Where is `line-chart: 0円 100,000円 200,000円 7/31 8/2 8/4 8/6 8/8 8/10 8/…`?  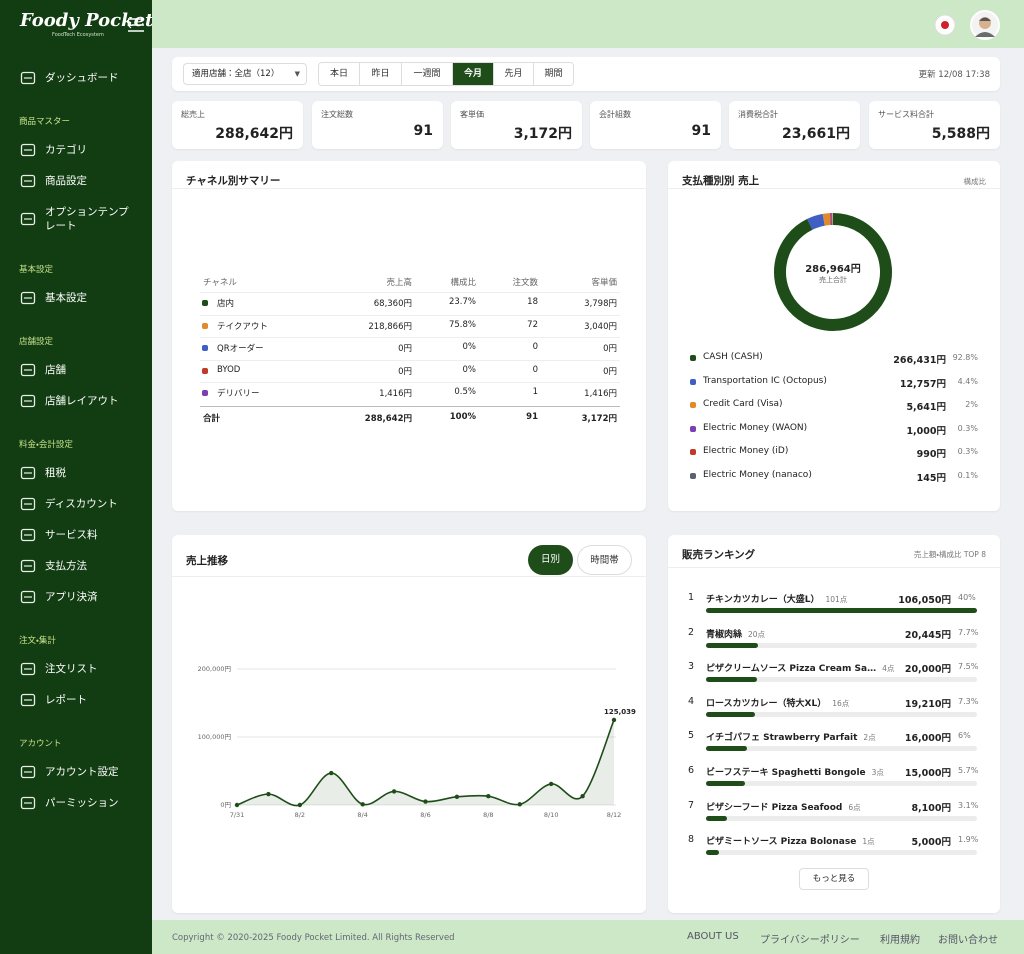 line-chart: 0円 100,000円 200,000円 7/31 8/2 8/4 8/6 8/8 8/10 8/… is located at coordinates (417, 742).